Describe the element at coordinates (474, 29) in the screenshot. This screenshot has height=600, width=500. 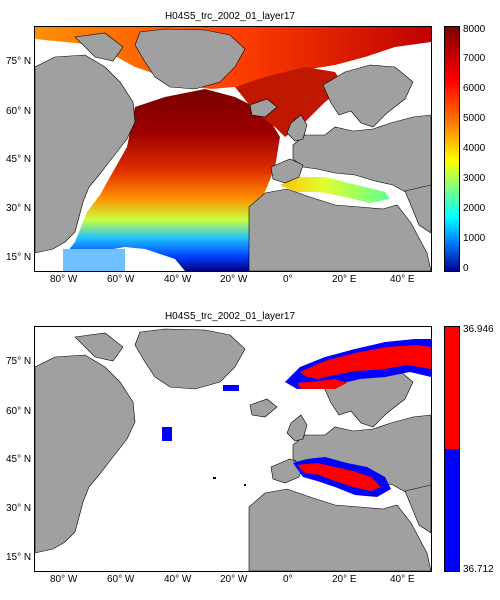
I see `colorbar-tick: 8000` at that location.